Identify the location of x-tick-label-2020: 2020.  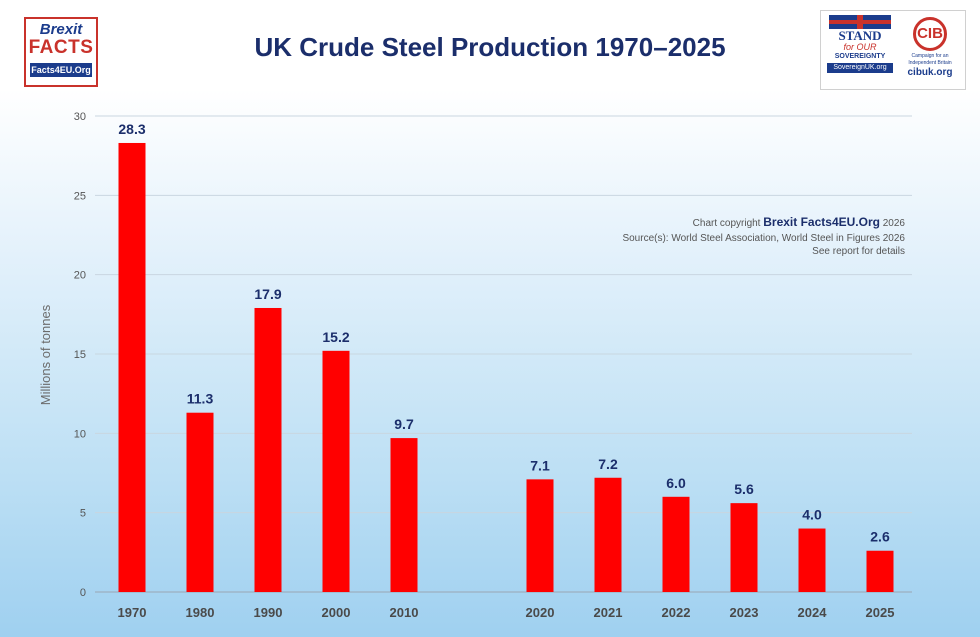
(540, 612).